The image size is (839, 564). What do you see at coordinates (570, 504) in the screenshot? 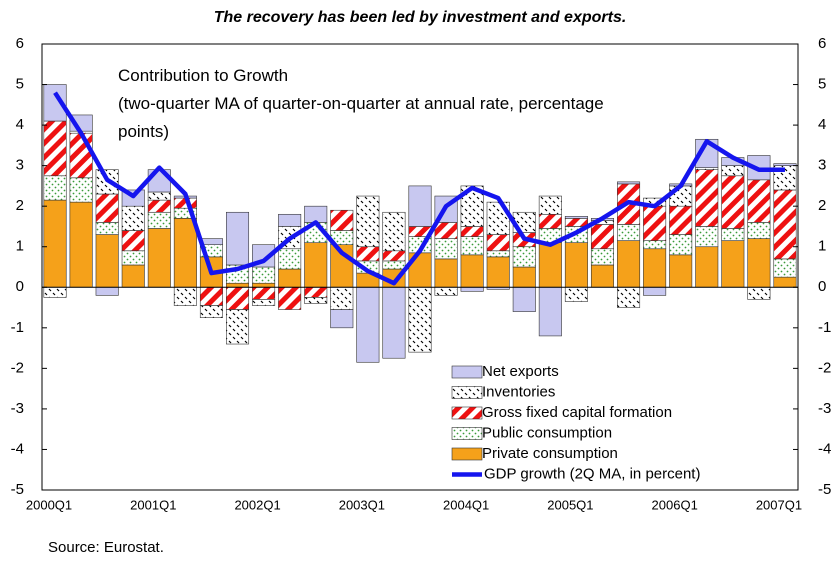
I see `x-tick-label: 2005Q1` at bounding box center [570, 504].